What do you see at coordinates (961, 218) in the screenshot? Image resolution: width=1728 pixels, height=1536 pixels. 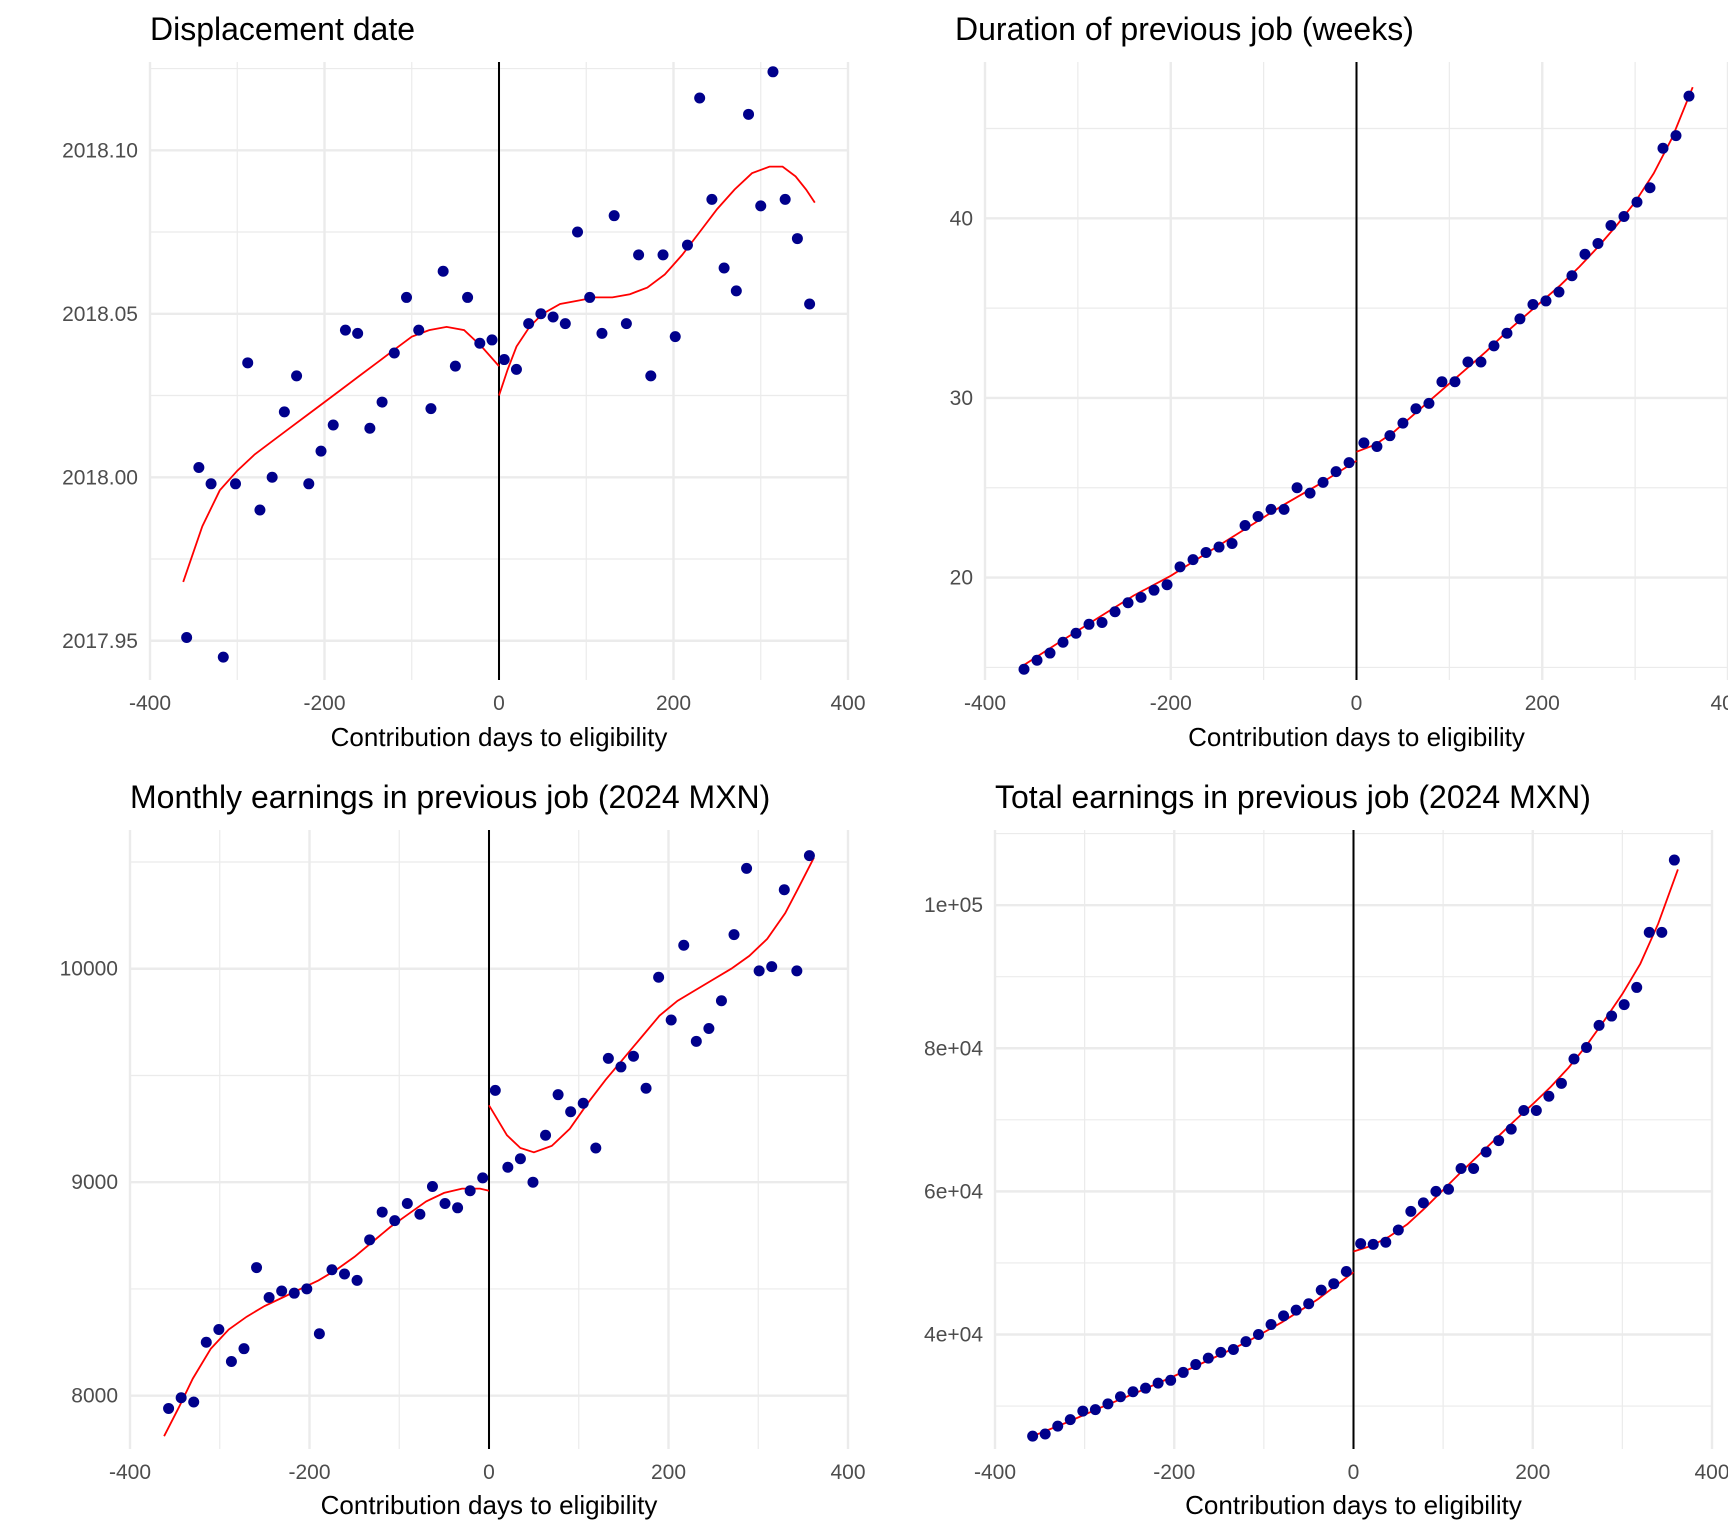 I see `y-tick-label: 40` at bounding box center [961, 218].